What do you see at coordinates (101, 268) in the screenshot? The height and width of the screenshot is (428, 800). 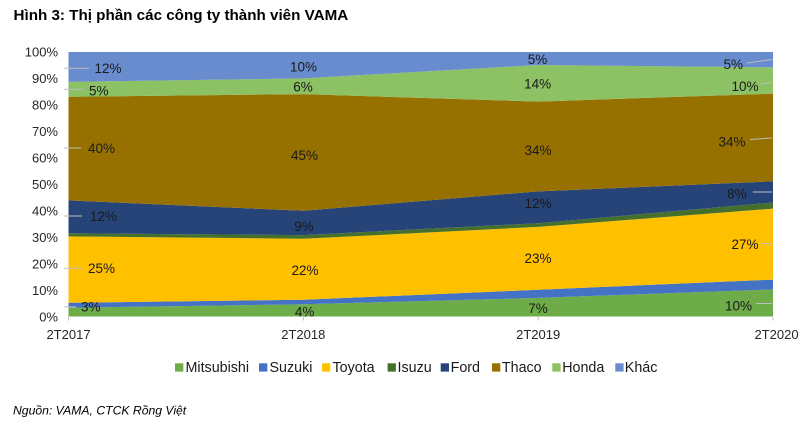 I see `svg-text: 25%` at bounding box center [101, 268].